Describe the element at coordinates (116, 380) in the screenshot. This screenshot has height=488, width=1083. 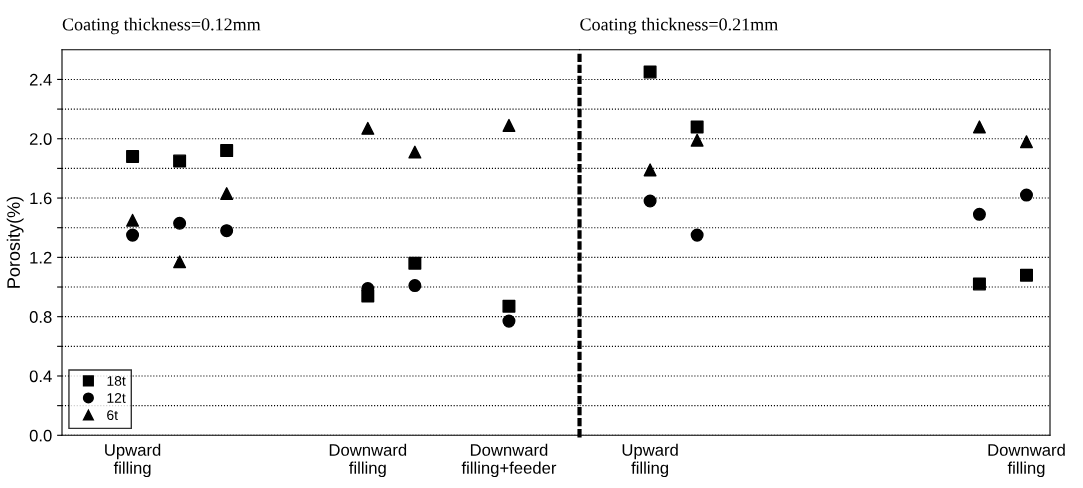
I see `legend-label: 18t` at that location.